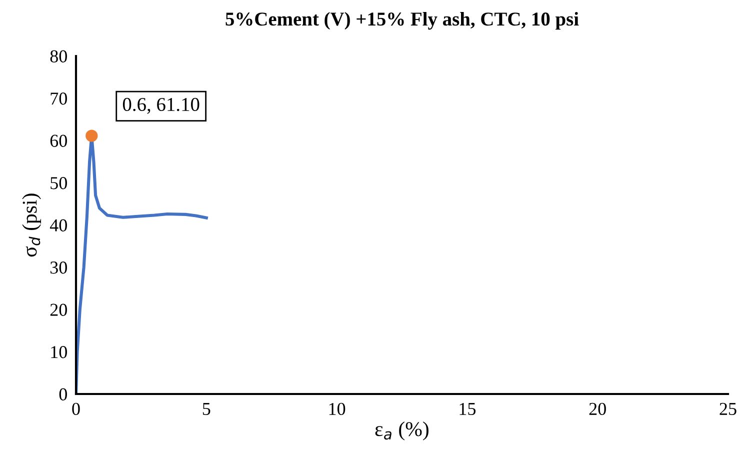  Describe the element at coordinates (32, 225) in the screenshot. I see `y-axis-title: σ$_{d}$ (psi)` at that location.